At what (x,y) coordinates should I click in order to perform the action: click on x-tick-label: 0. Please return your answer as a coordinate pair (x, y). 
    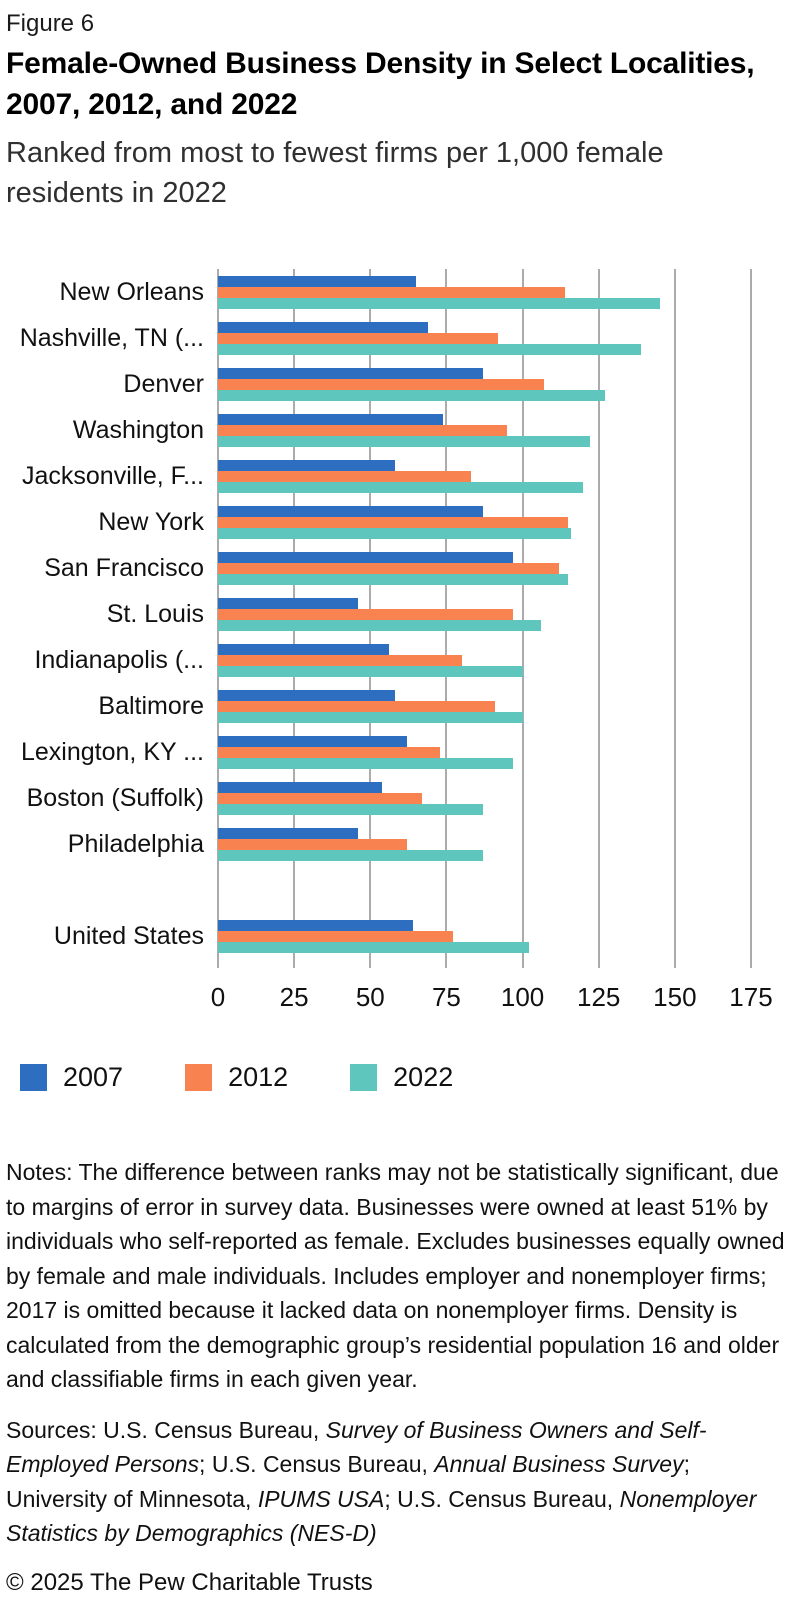
    Looking at the image, I should click on (218, 997).